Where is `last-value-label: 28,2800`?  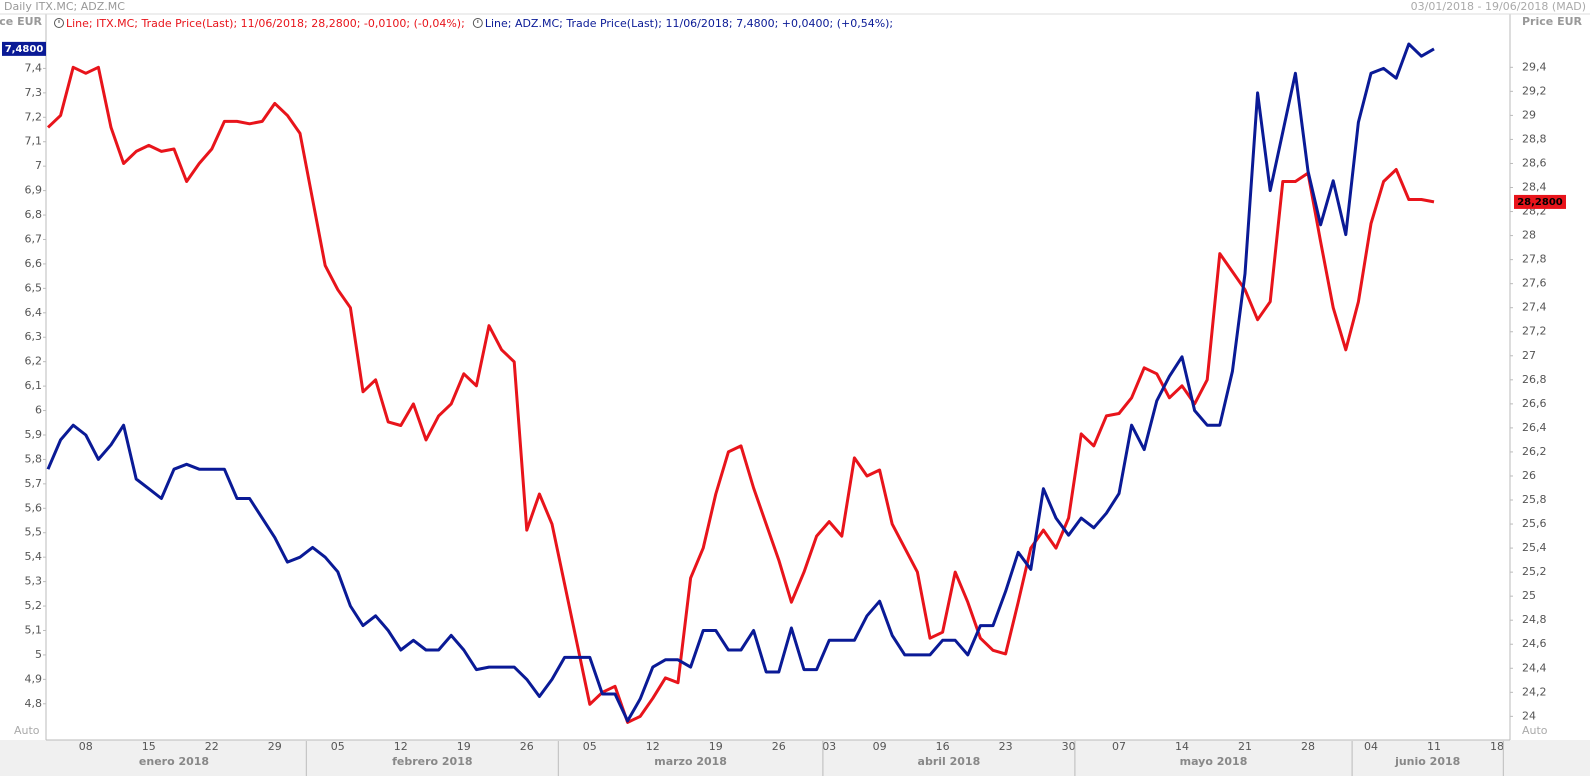 last-value-label: 28,2800 is located at coordinates (1540, 202).